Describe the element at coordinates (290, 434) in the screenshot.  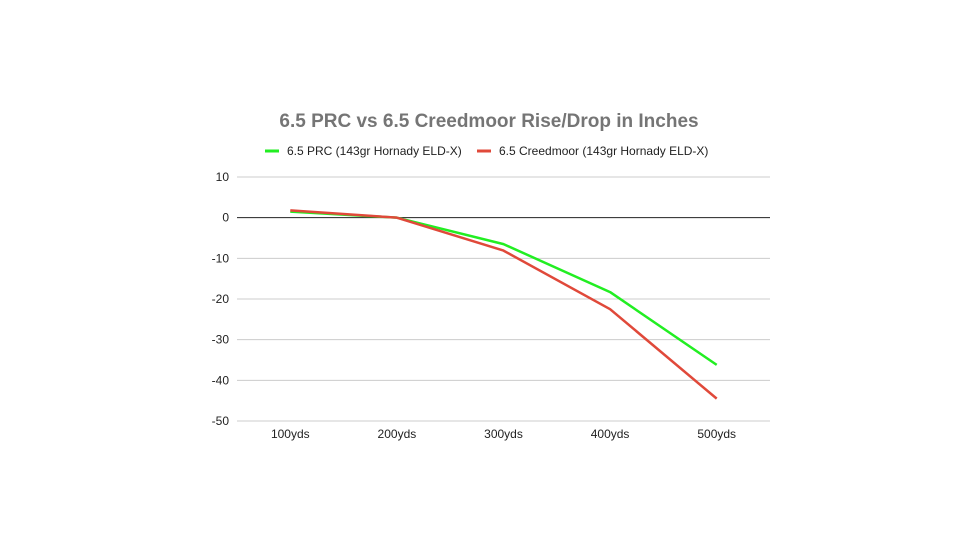
I see `x-tick-label: 100yds` at that location.